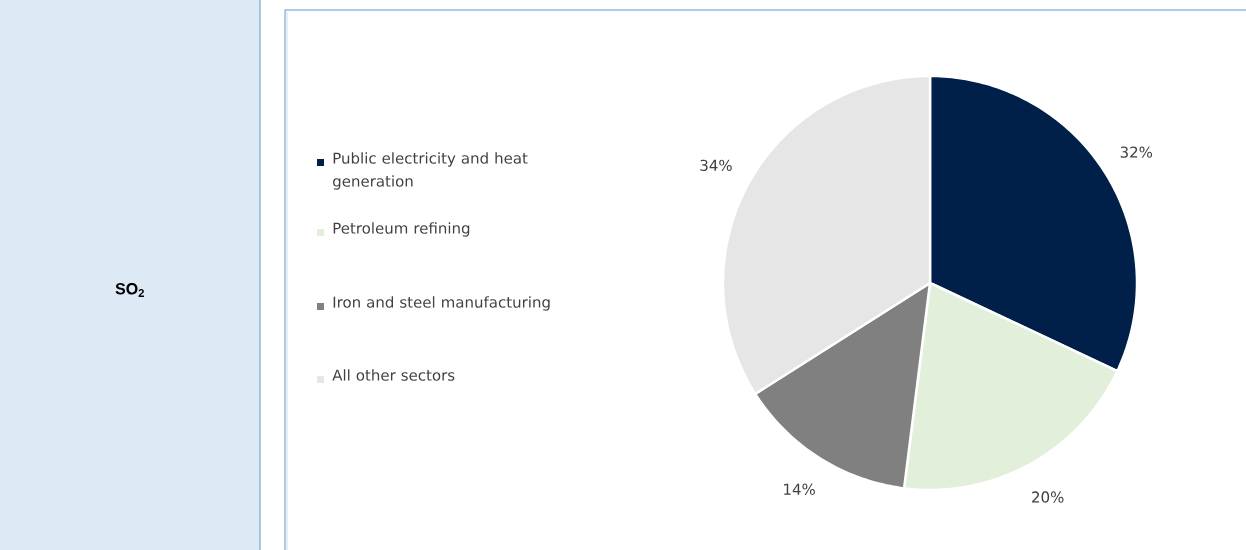 This screenshot has width=1246, height=550. I want to click on data-label: 32%, so click(1136, 152).